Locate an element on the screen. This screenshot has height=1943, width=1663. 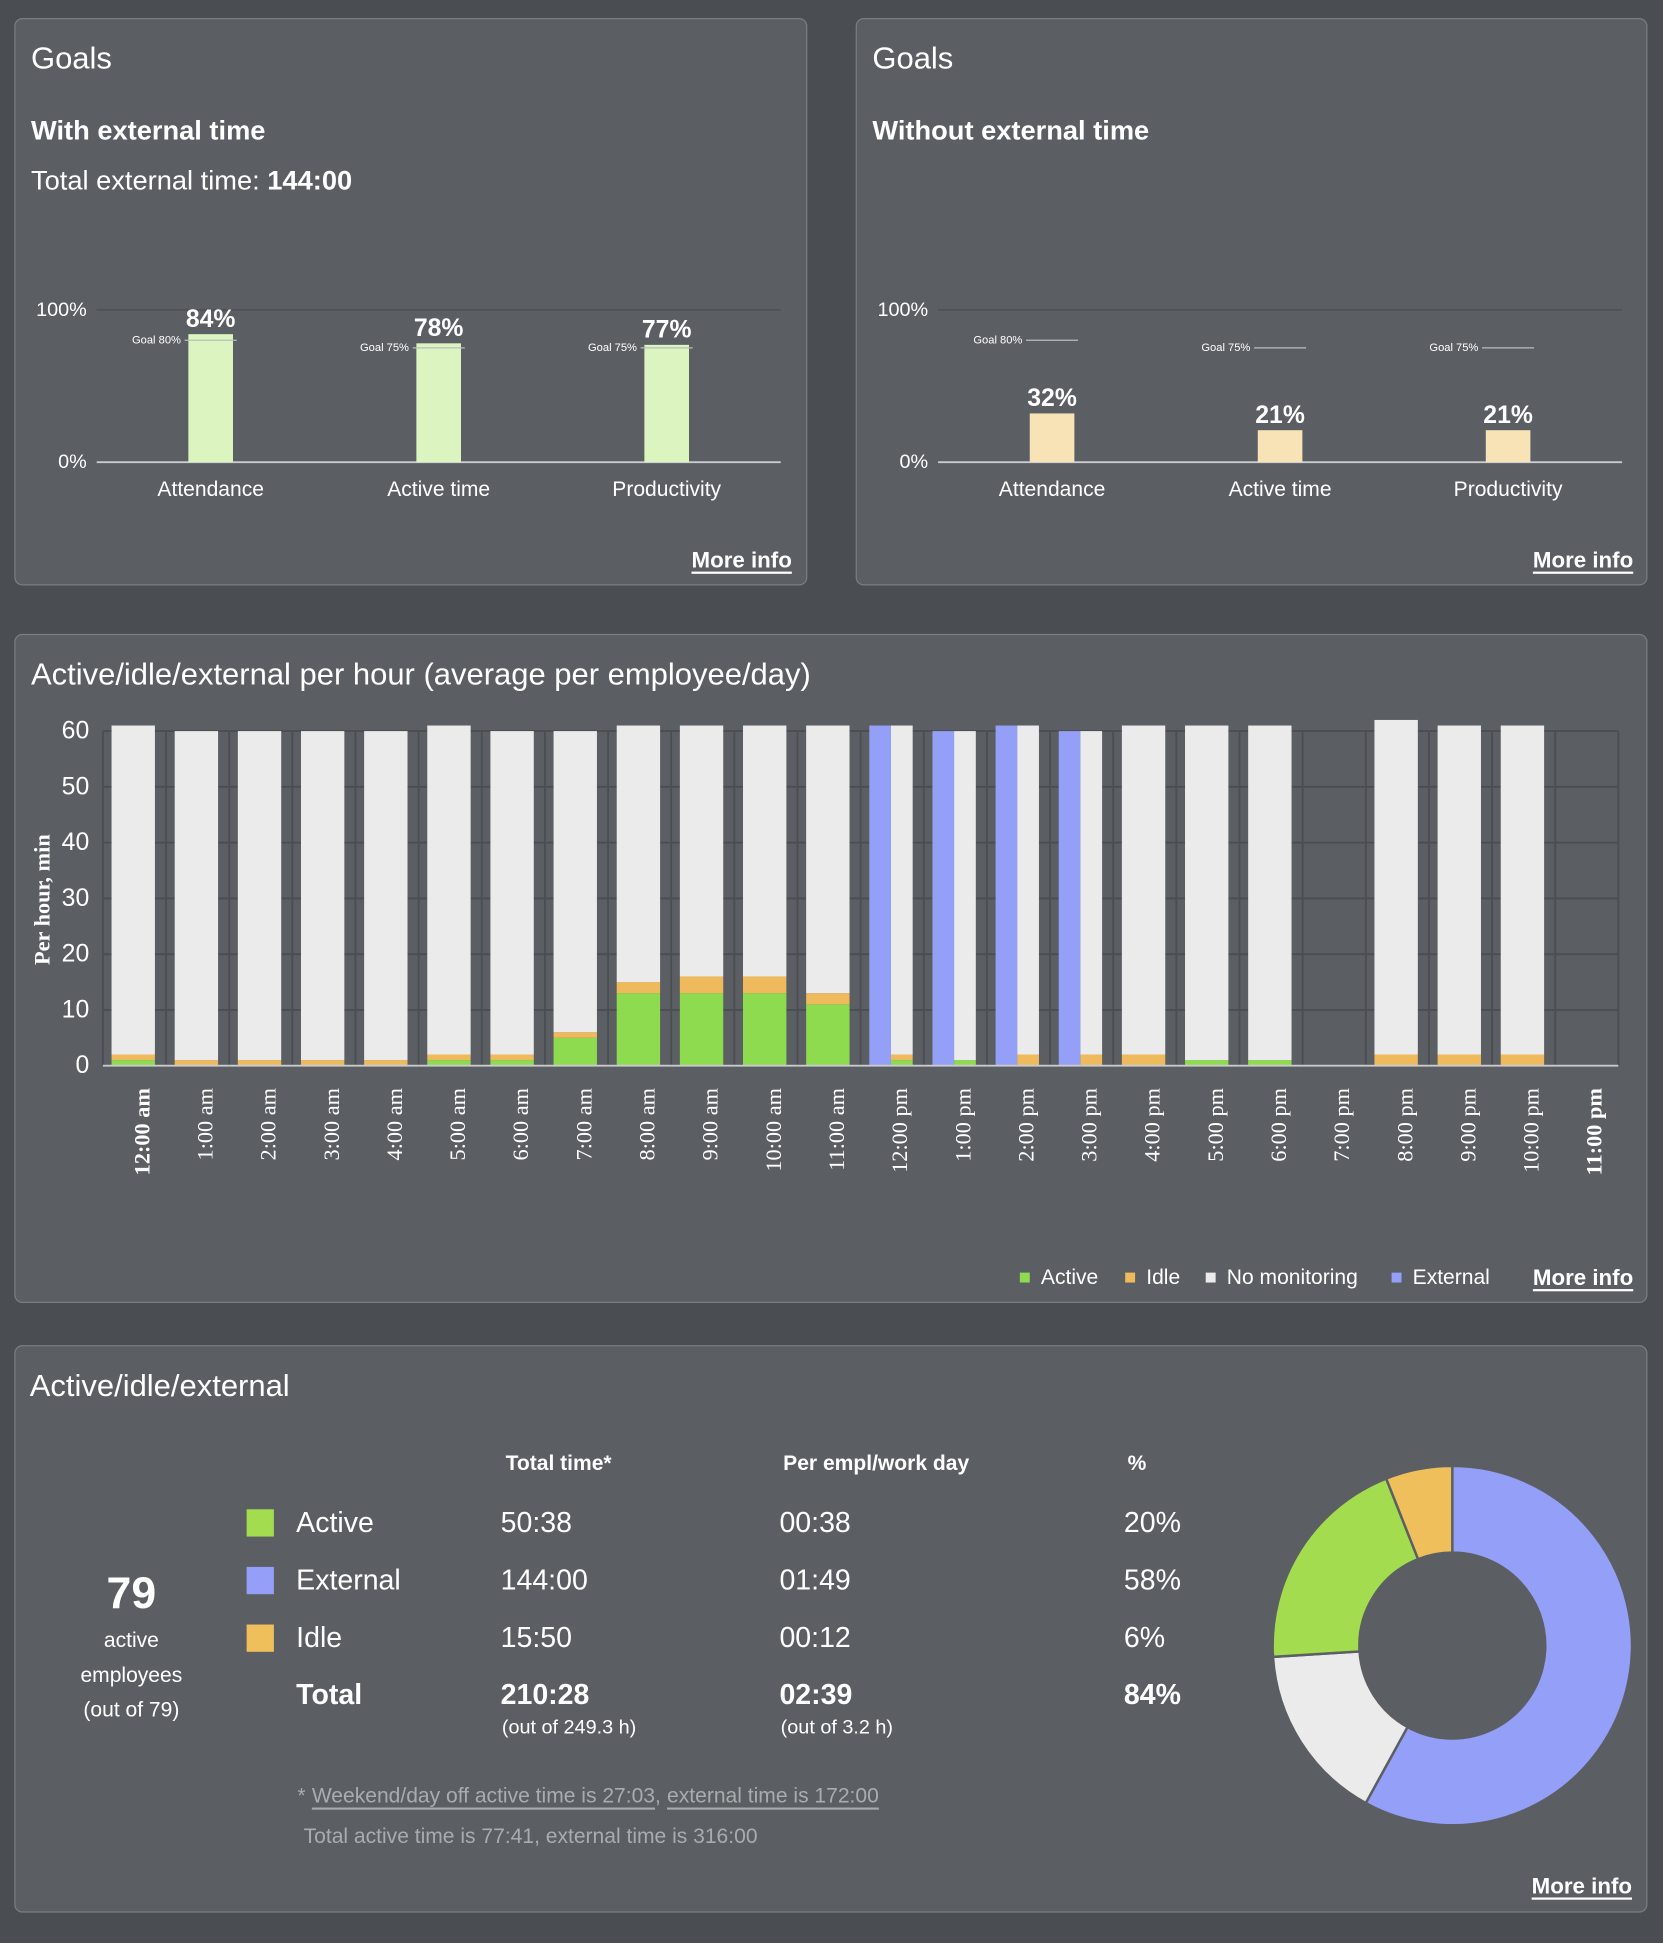
x-tick-label: Active time is located at coordinates (1280, 489).